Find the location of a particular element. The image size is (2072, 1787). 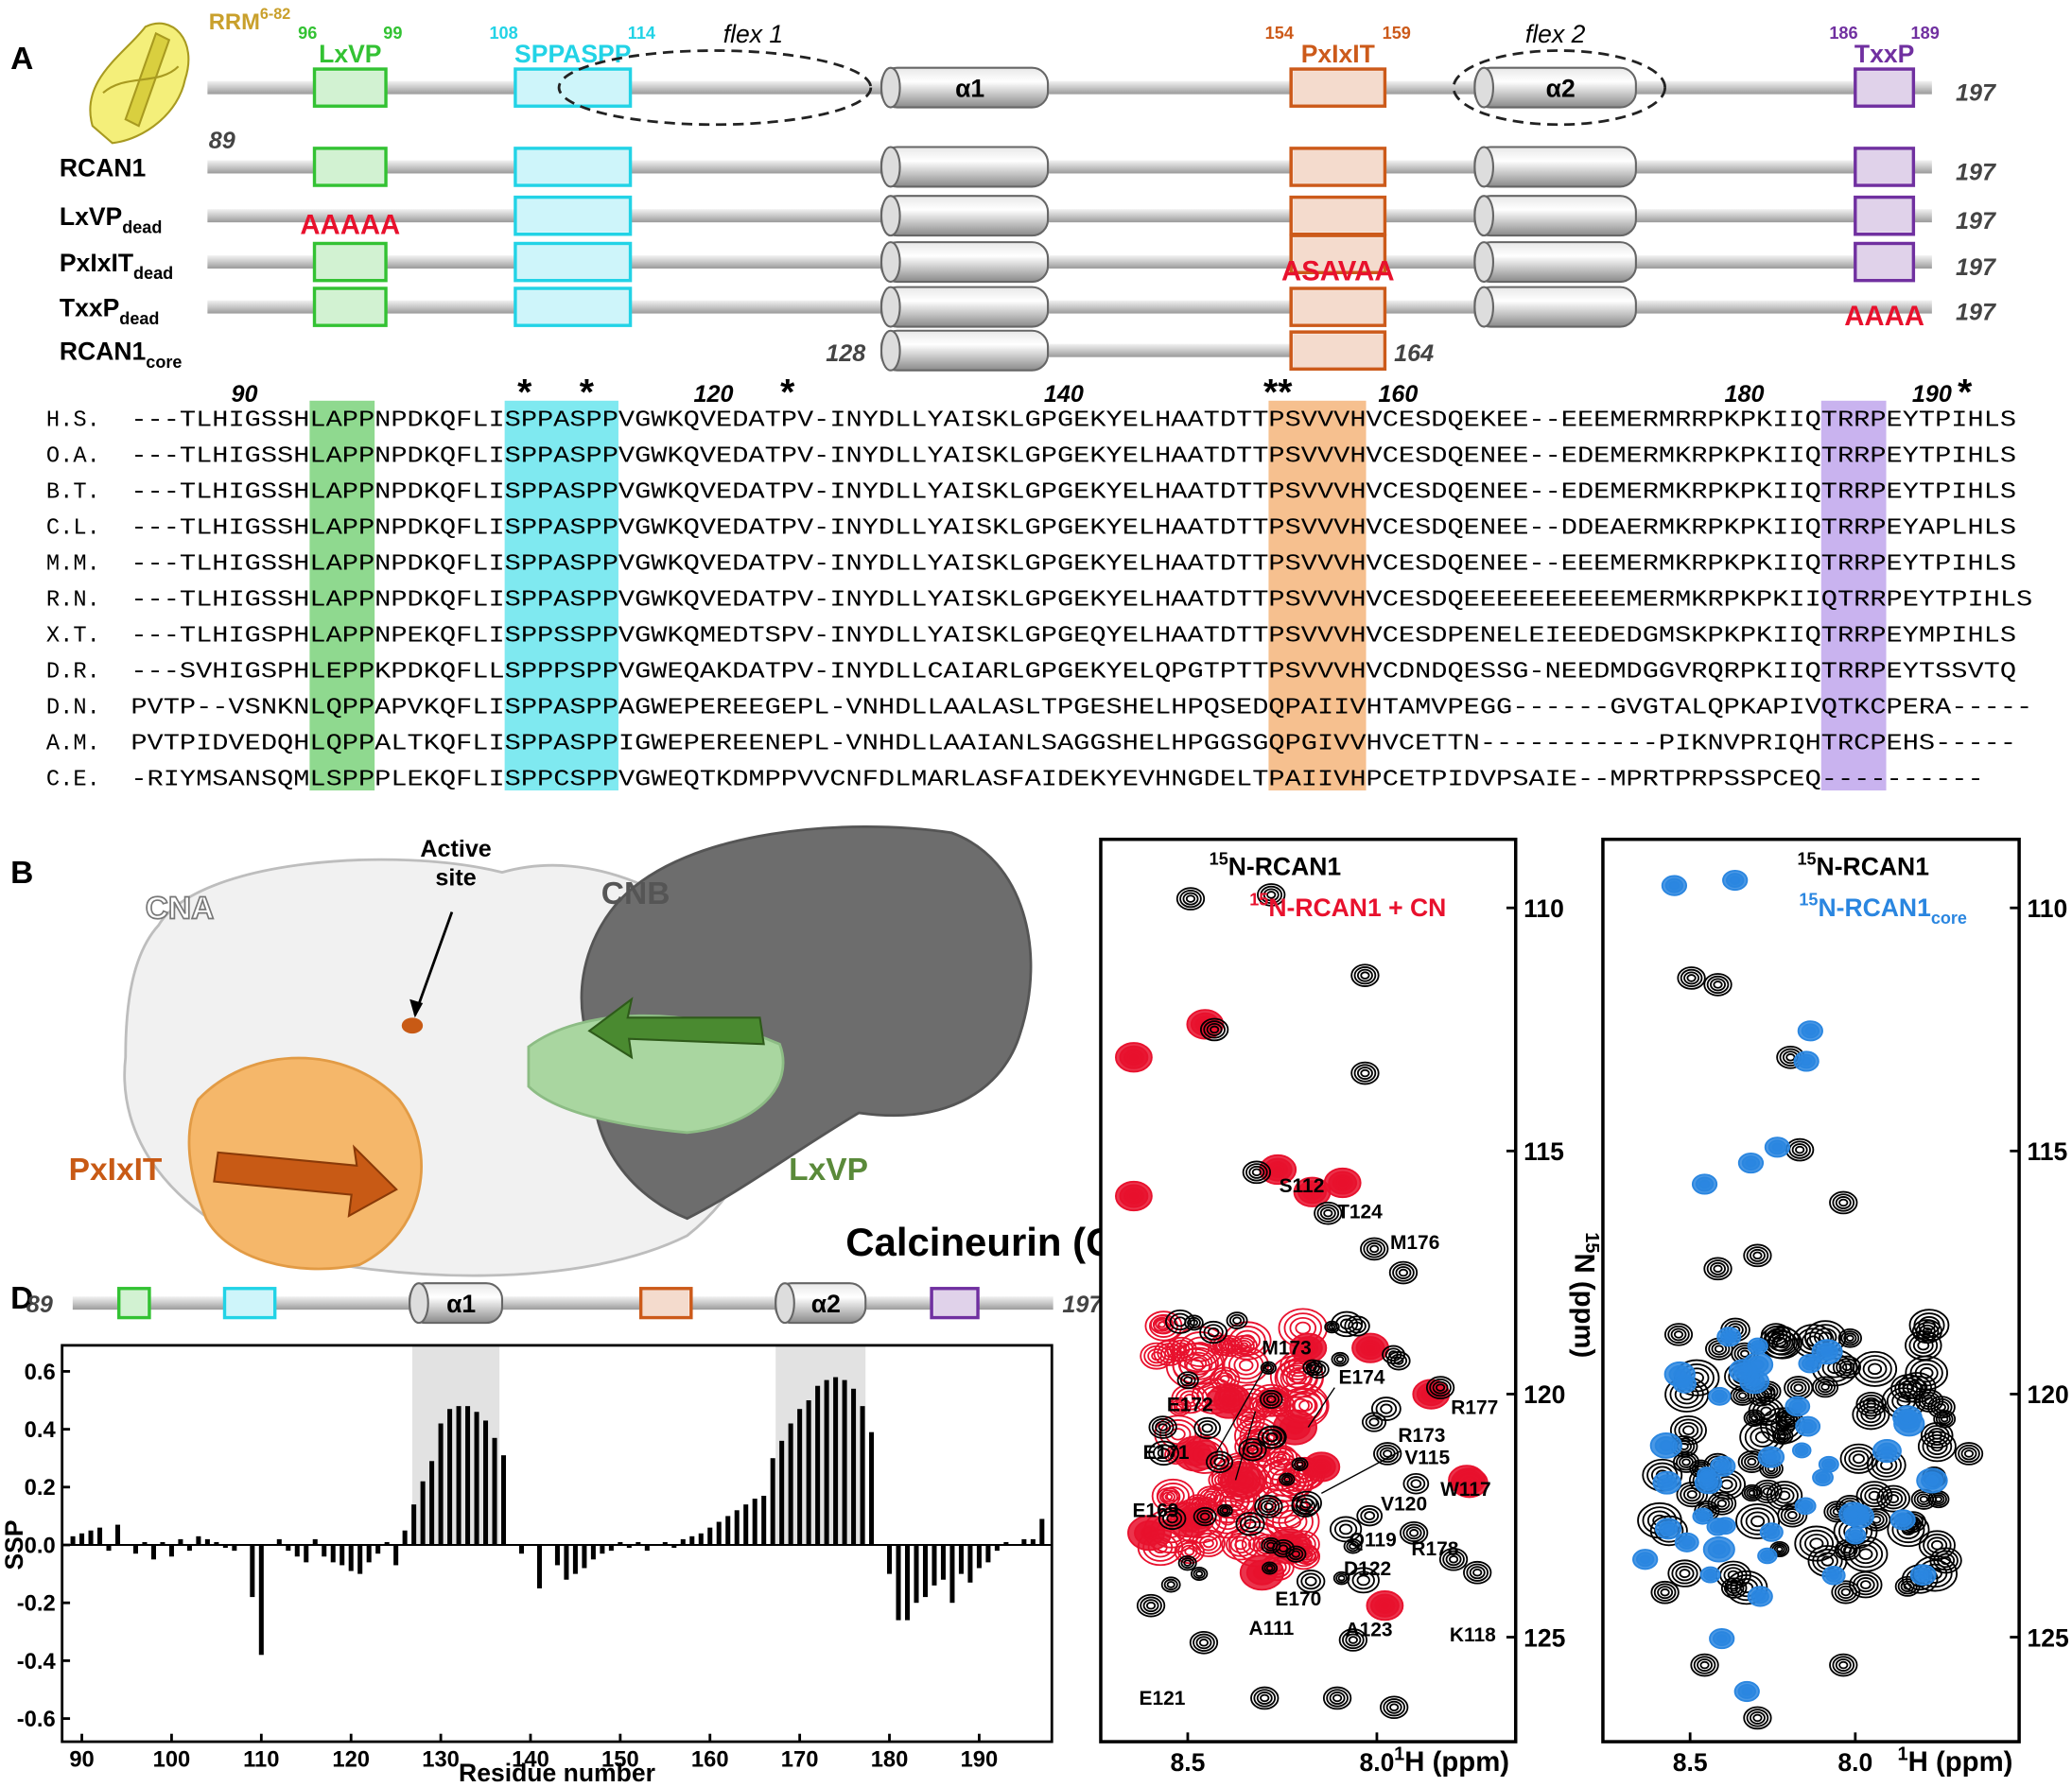

y-axis-title: 15N (ppm) is located at coordinates (1585, 1295).